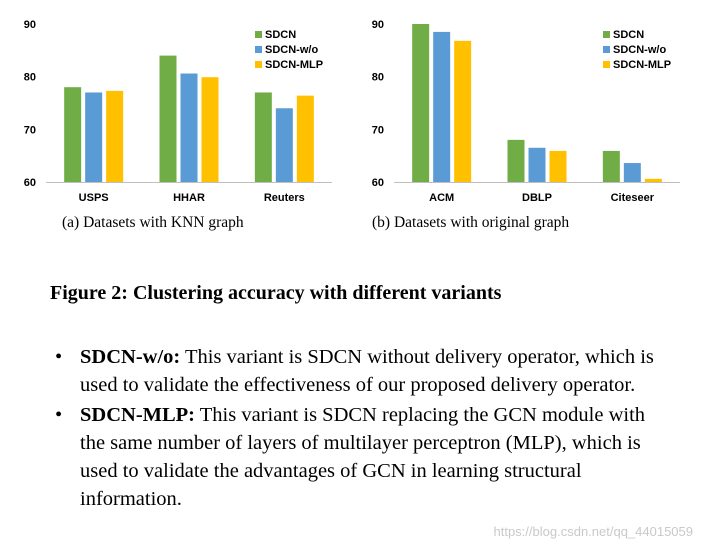  I want to click on bar-sdcn-w-o-dblp, so click(537, 164).